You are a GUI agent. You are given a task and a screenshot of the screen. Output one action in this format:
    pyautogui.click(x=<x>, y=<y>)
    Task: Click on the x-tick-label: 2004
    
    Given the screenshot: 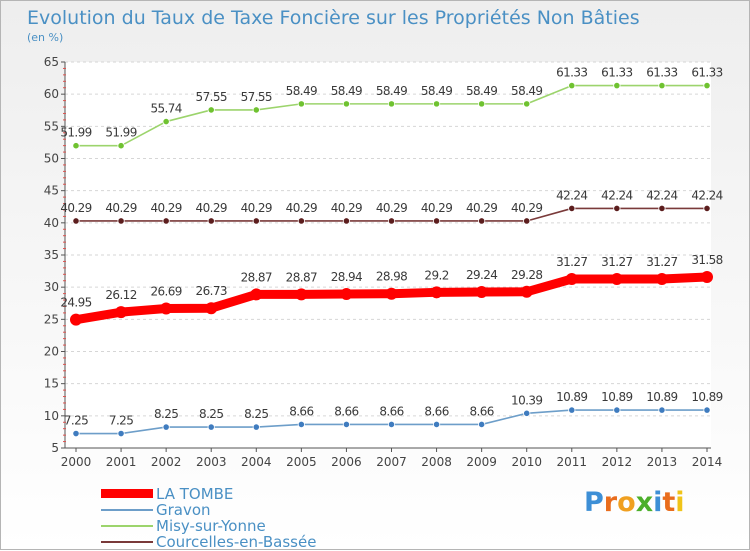 What is the action you would take?
    pyautogui.click(x=256, y=462)
    